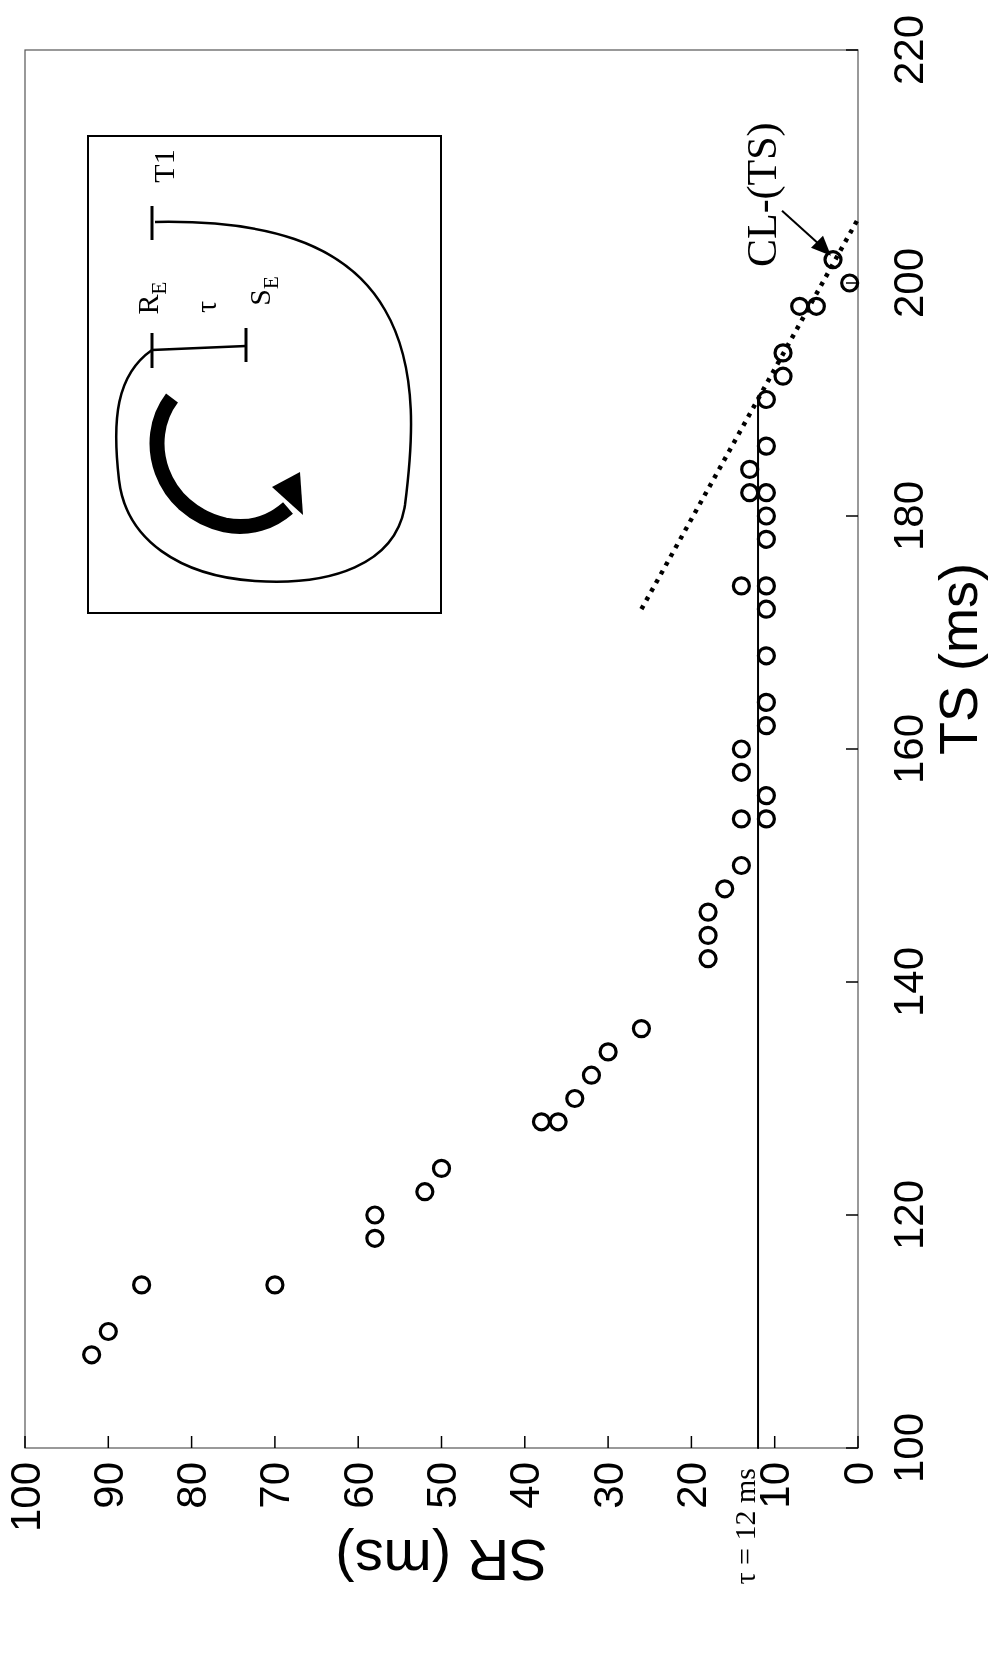  What do you see at coordinates (608, 1485) in the screenshot?
I see `x-tick-label: 30` at bounding box center [608, 1485].